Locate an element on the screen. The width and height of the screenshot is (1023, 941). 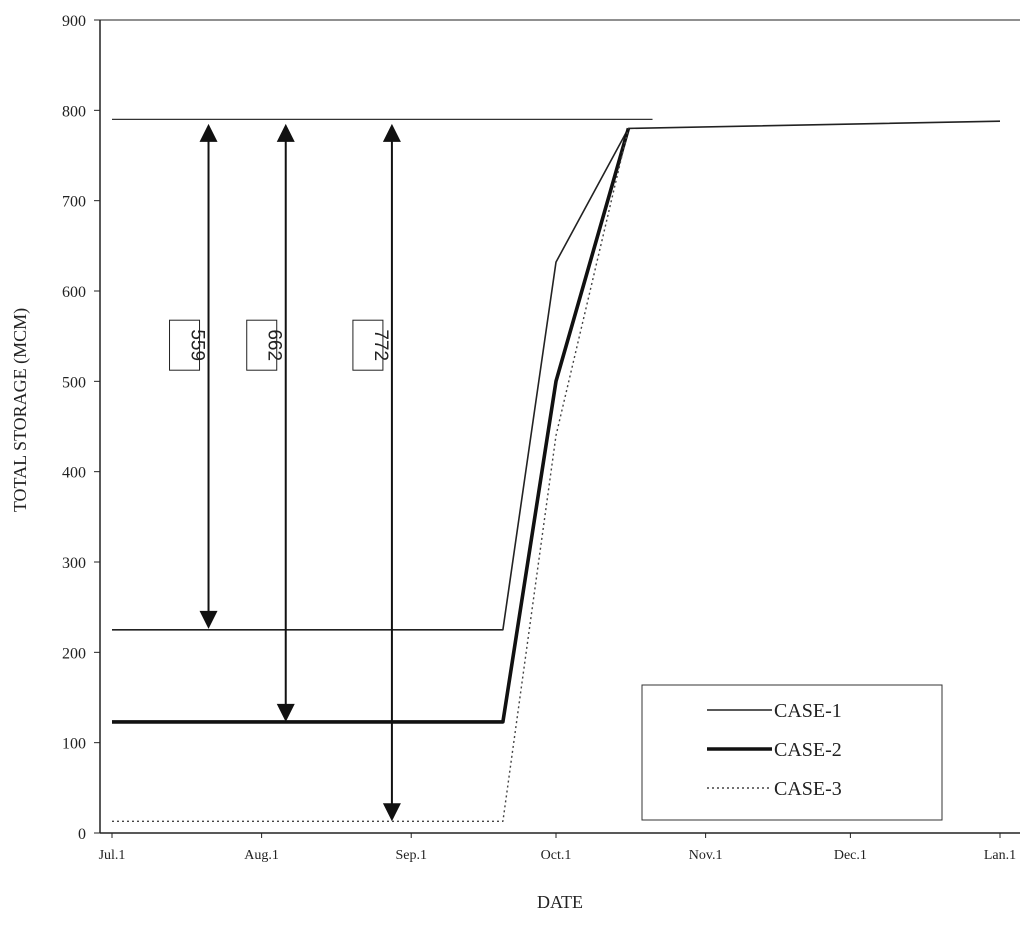
y-axis-title: TOTAL STORAGE (MCM) is located at coordinates (20, 410).